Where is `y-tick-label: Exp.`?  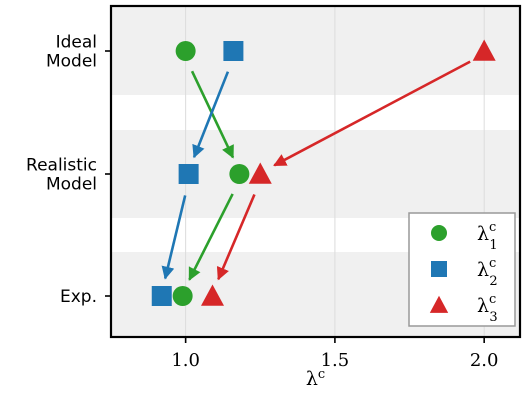 y-tick-label: Exp. is located at coordinates (78, 297).